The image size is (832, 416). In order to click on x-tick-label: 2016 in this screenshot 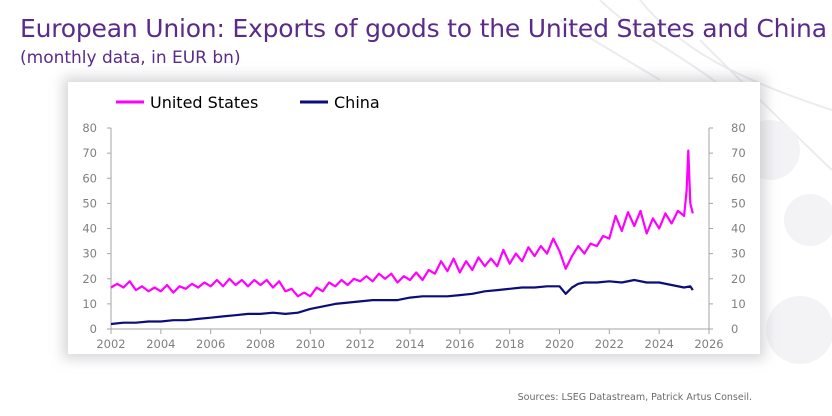, I will do `click(459, 344)`.